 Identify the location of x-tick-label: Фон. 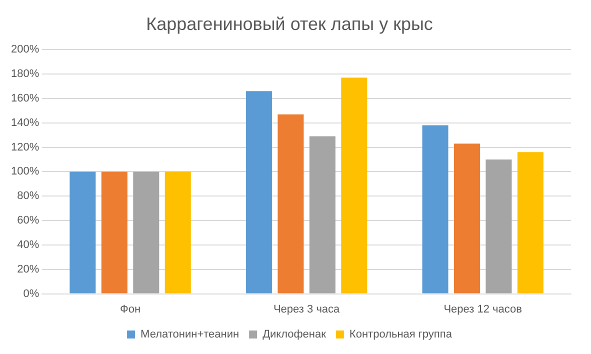
(130, 309).